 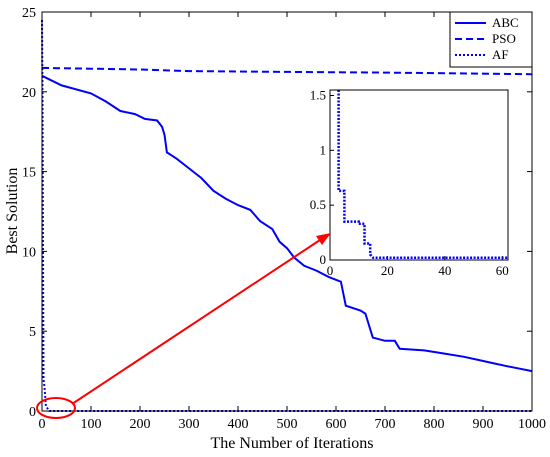 What do you see at coordinates (323, 259) in the screenshot?
I see `inset-y-tick-label: 0` at bounding box center [323, 259].